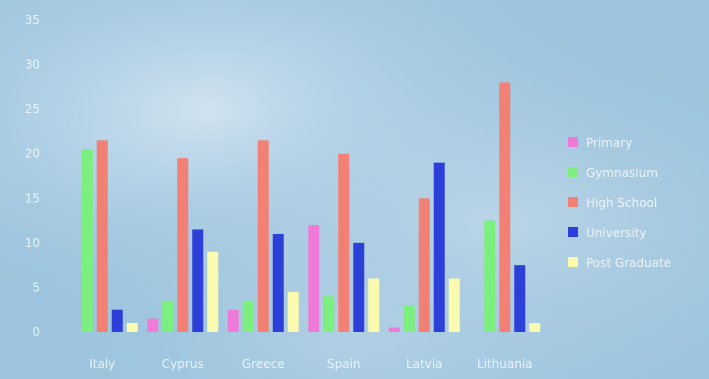 Image resolution: width=709 pixels, height=379 pixels. I want to click on bar-high-school-italy, so click(102, 236).